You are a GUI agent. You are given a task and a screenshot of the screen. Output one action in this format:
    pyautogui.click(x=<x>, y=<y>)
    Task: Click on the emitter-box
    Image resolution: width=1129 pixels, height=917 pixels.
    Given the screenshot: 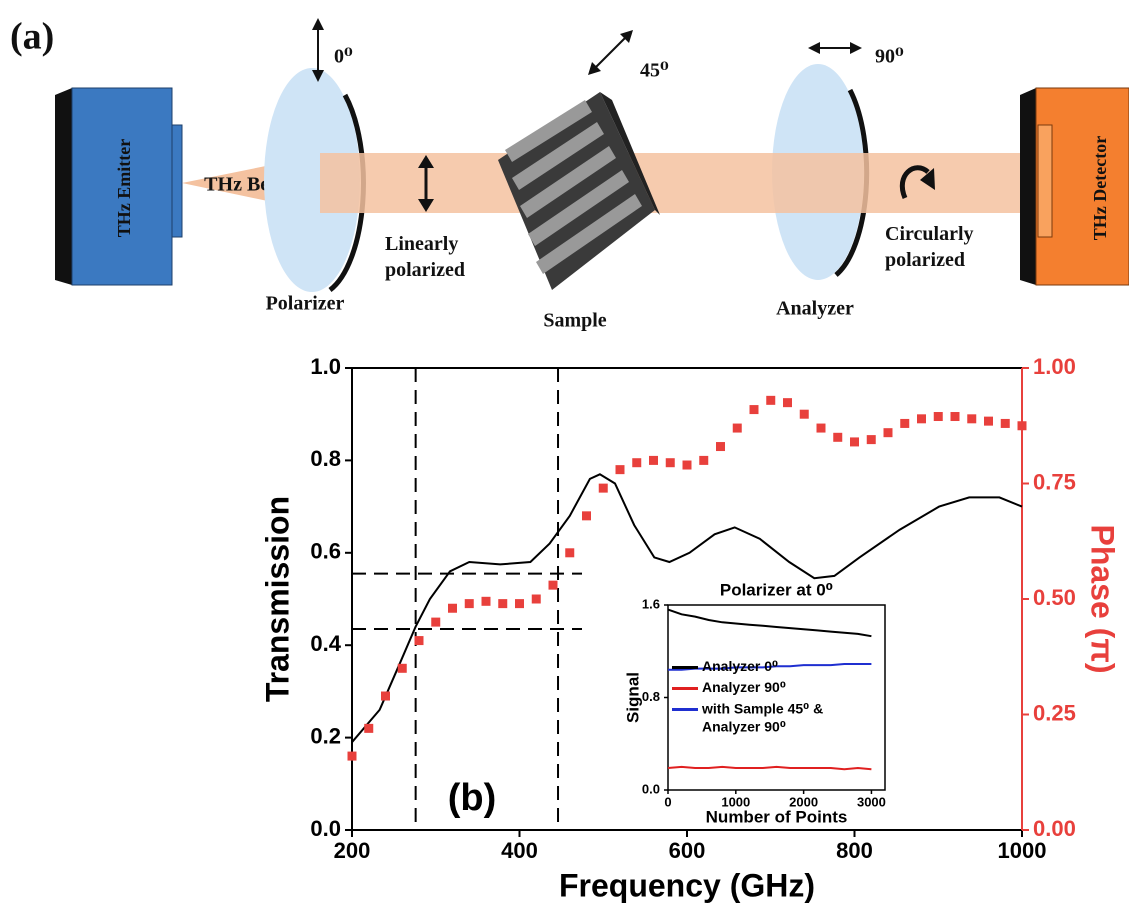 What is the action you would take?
    pyautogui.click(x=122, y=186)
    